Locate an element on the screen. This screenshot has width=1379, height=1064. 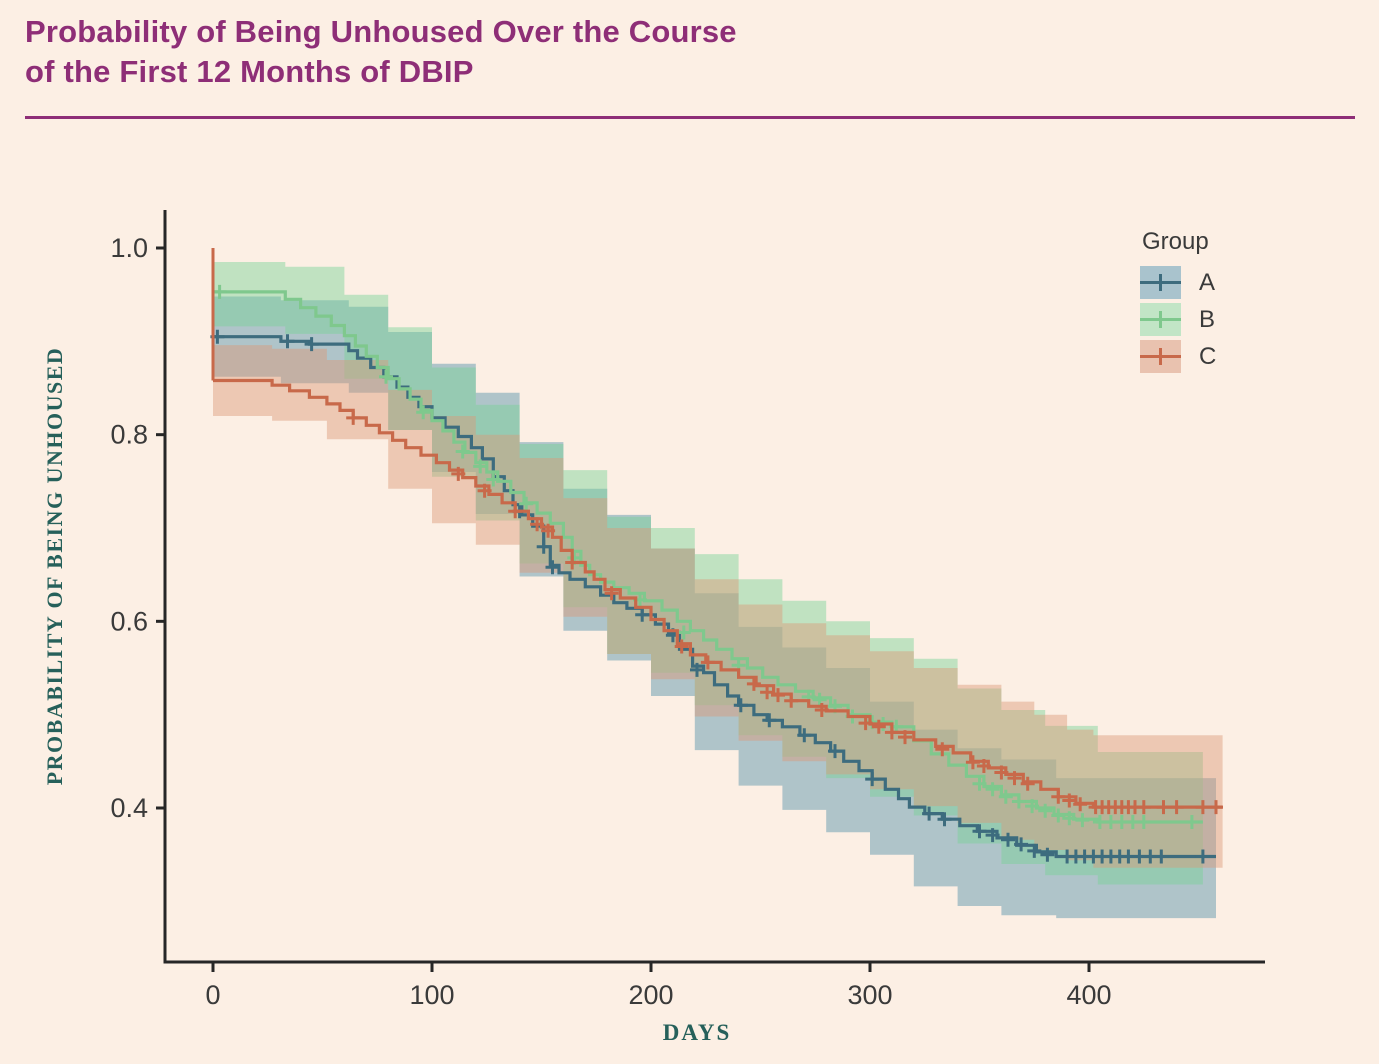
x-tick-label: 300 is located at coordinates (869, 995).